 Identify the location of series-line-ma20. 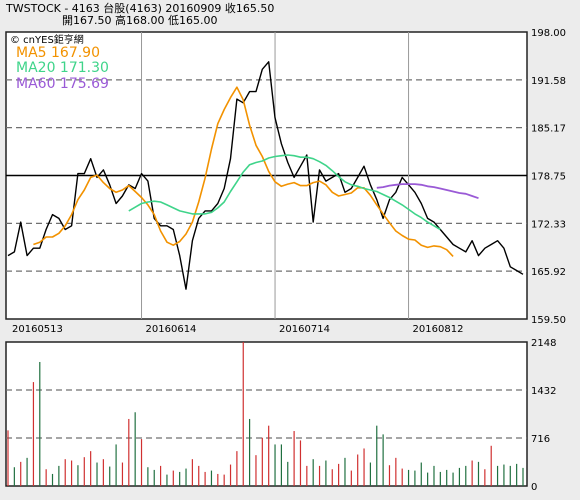
(284, 192).